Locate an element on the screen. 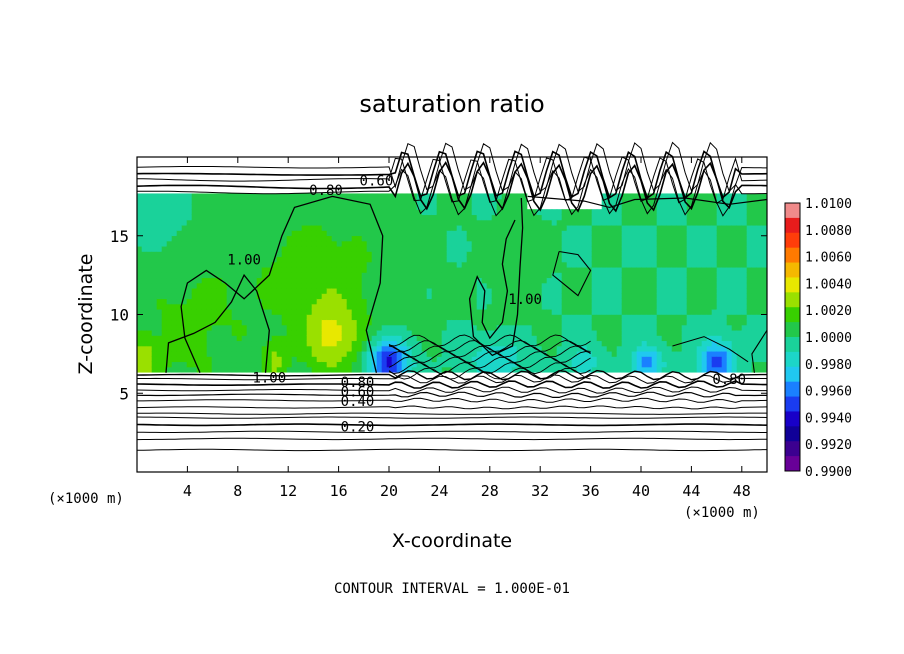 This screenshot has height=654, width=904. x-tick-label: 8 is located at coordinates (237, 491).